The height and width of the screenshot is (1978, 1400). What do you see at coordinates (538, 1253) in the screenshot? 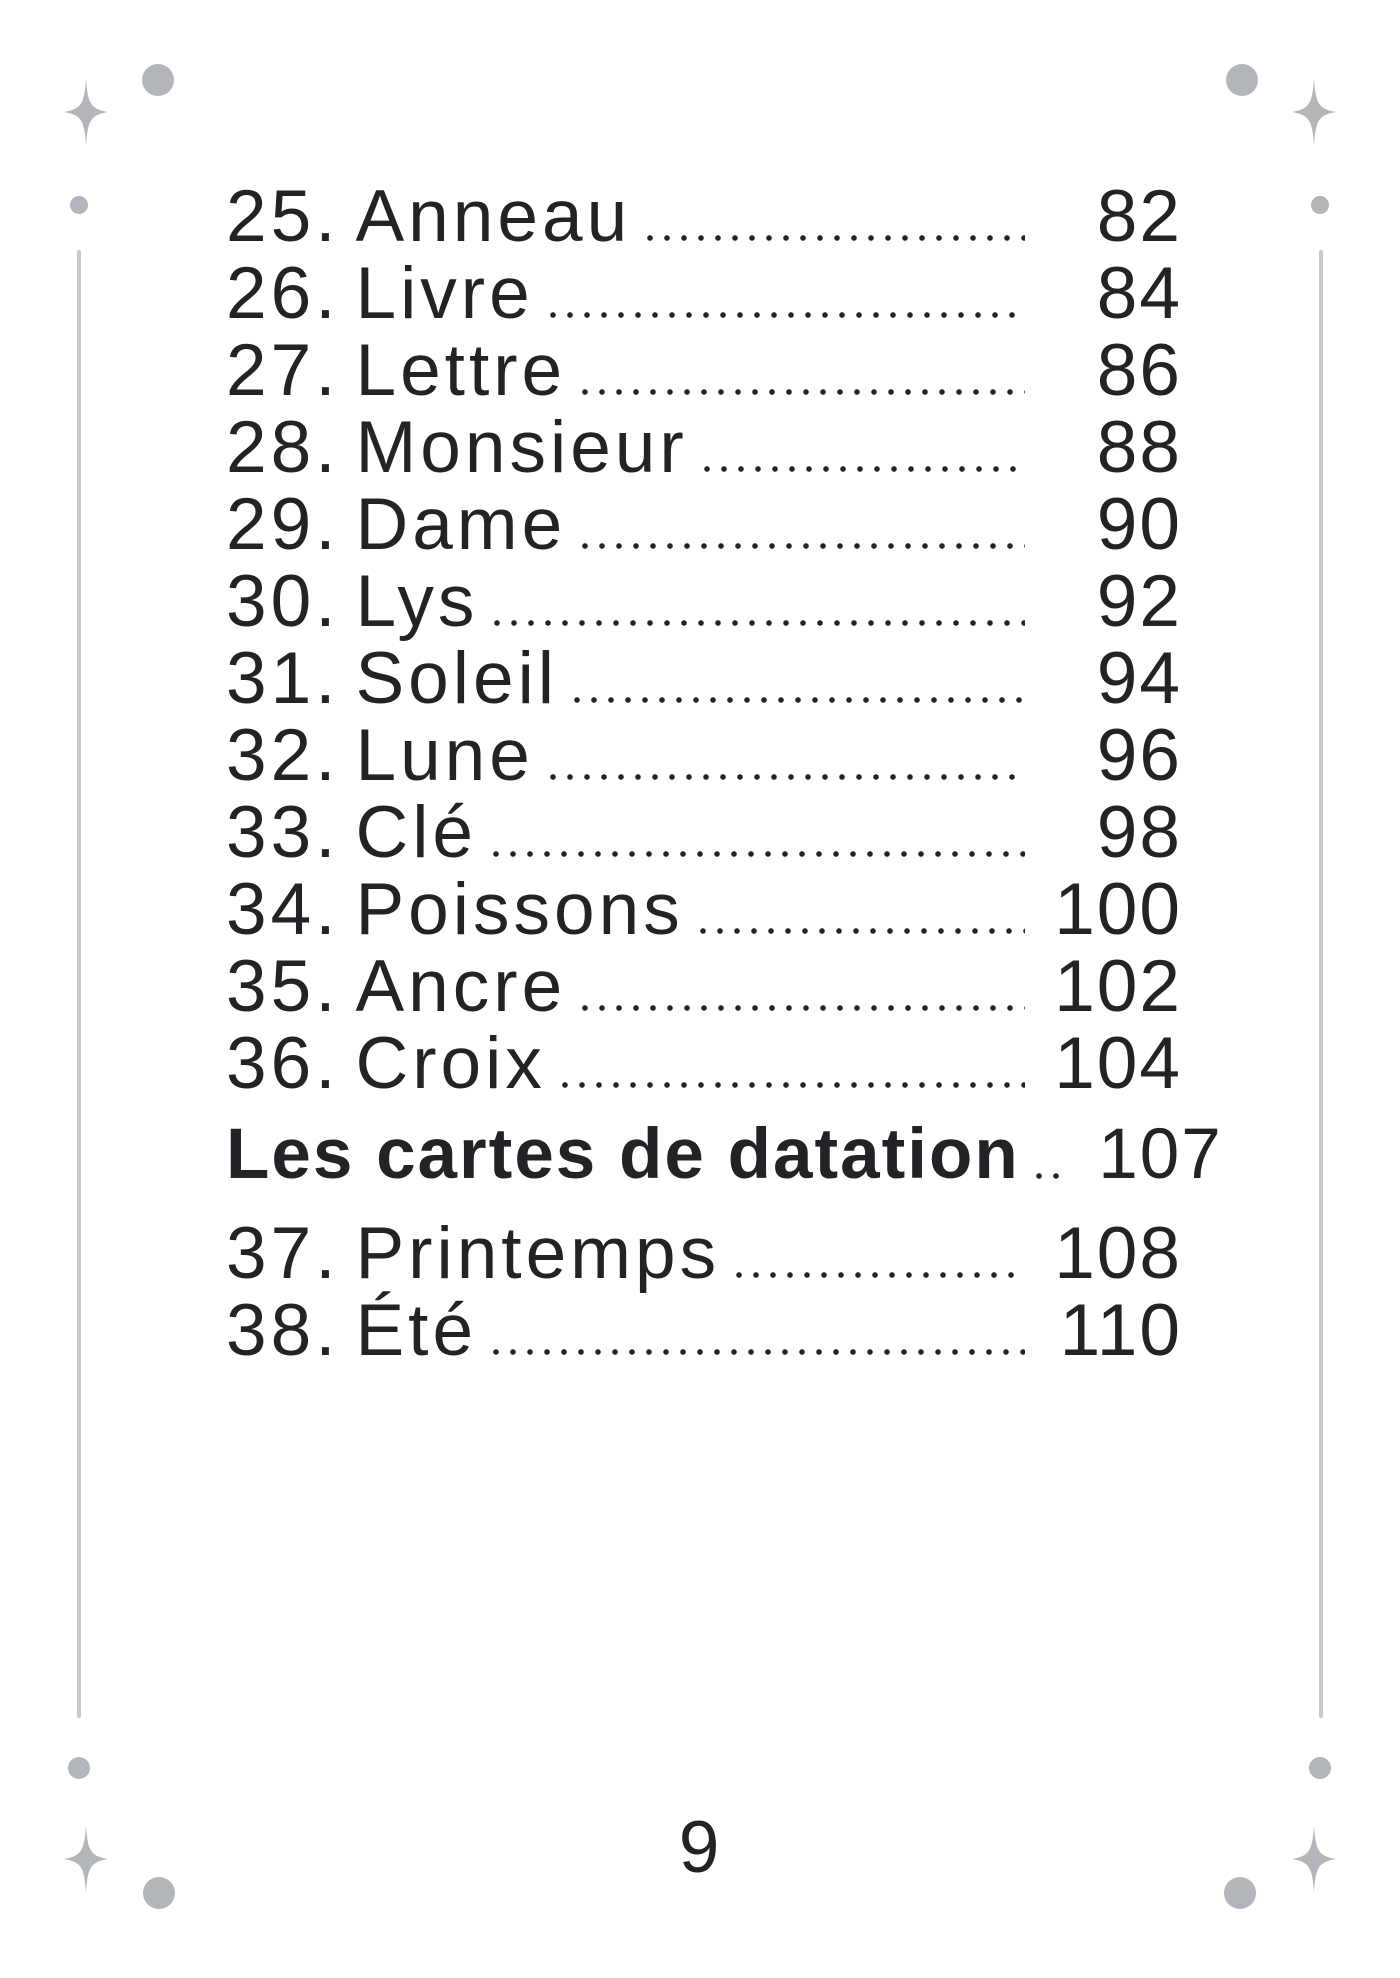
I see `toc-entry-title: Printemps` at bounding box center [538, 1253].